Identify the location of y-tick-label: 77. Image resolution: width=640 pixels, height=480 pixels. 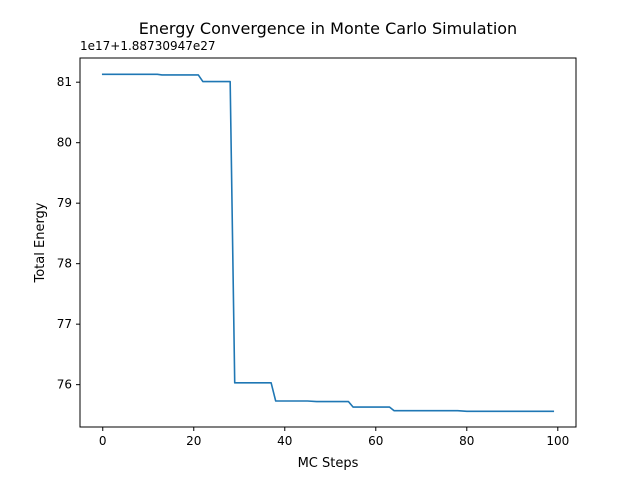
(64, 324).